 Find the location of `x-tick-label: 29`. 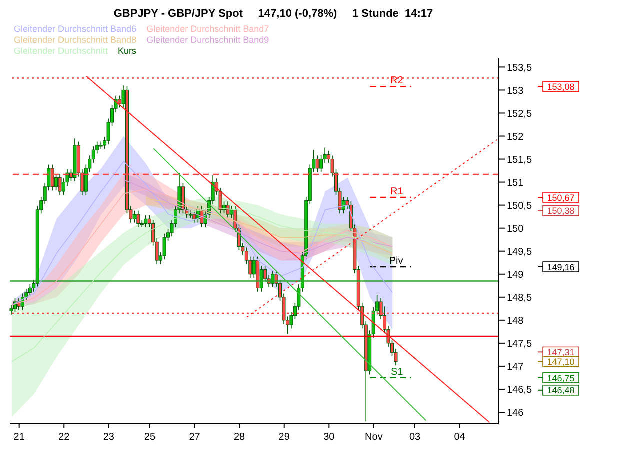

x-tick-label: 29 is located at coordinates (284, 437).